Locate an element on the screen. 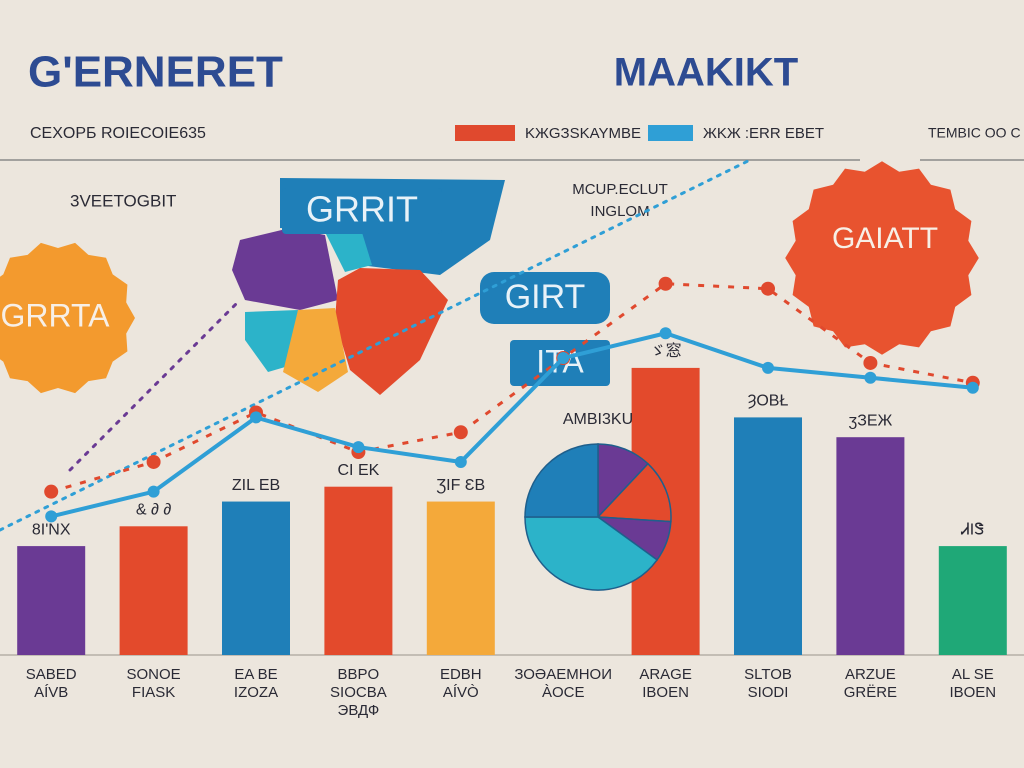 The image size is (1024, 768). x-tick-label: ЗОӘАЕМНОИ ÀОСЕ is located at coordinates (563, 683).